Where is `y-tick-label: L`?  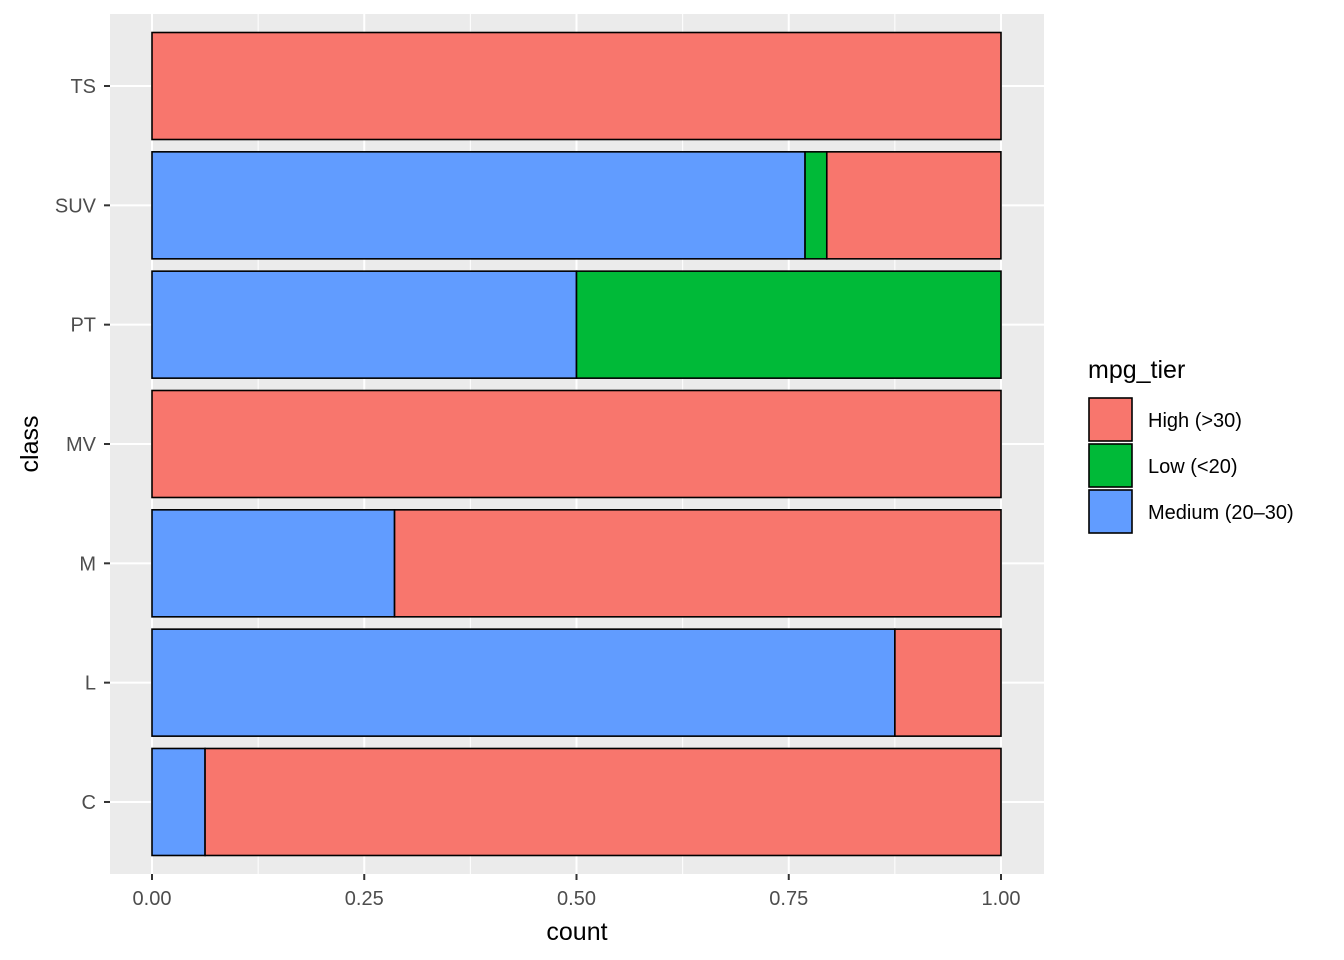 y-tick-label: L is located at coordinates (90, 684).